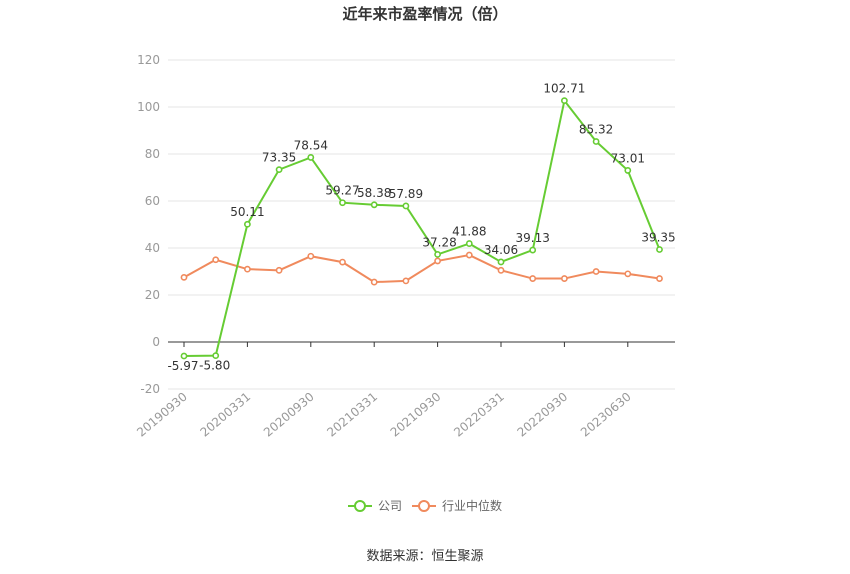 The width and height of the screenshot is (850, 574). Describe the element at coordinates (162, 415) in the screenshot. I see `x-tick-label: 20190930` at that location.